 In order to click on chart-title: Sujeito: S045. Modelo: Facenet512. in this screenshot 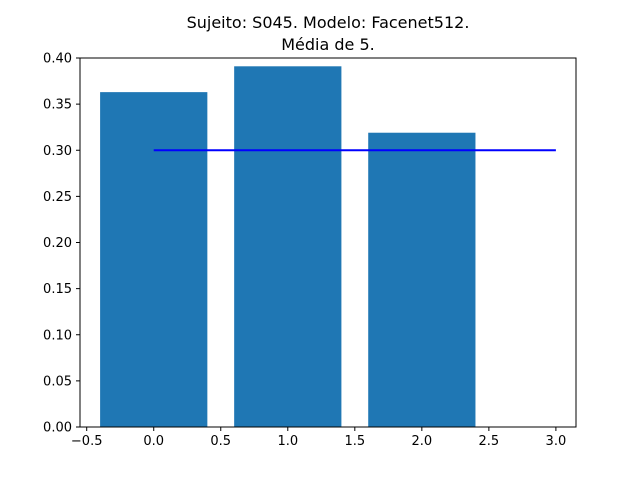, I will do `click(328, 22)`.